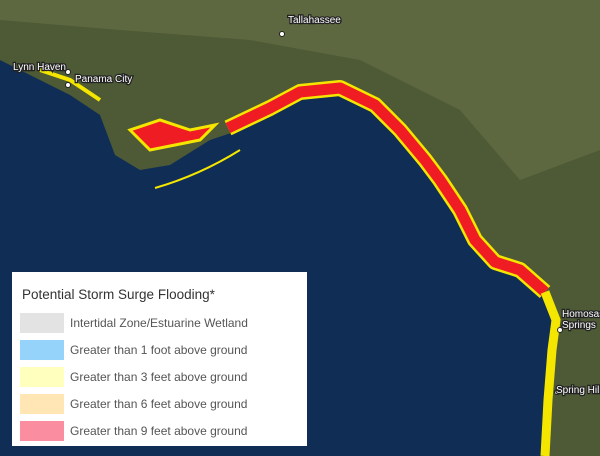 The image size is (600, 456). I want to click on barrier-island, so click(197, 169).